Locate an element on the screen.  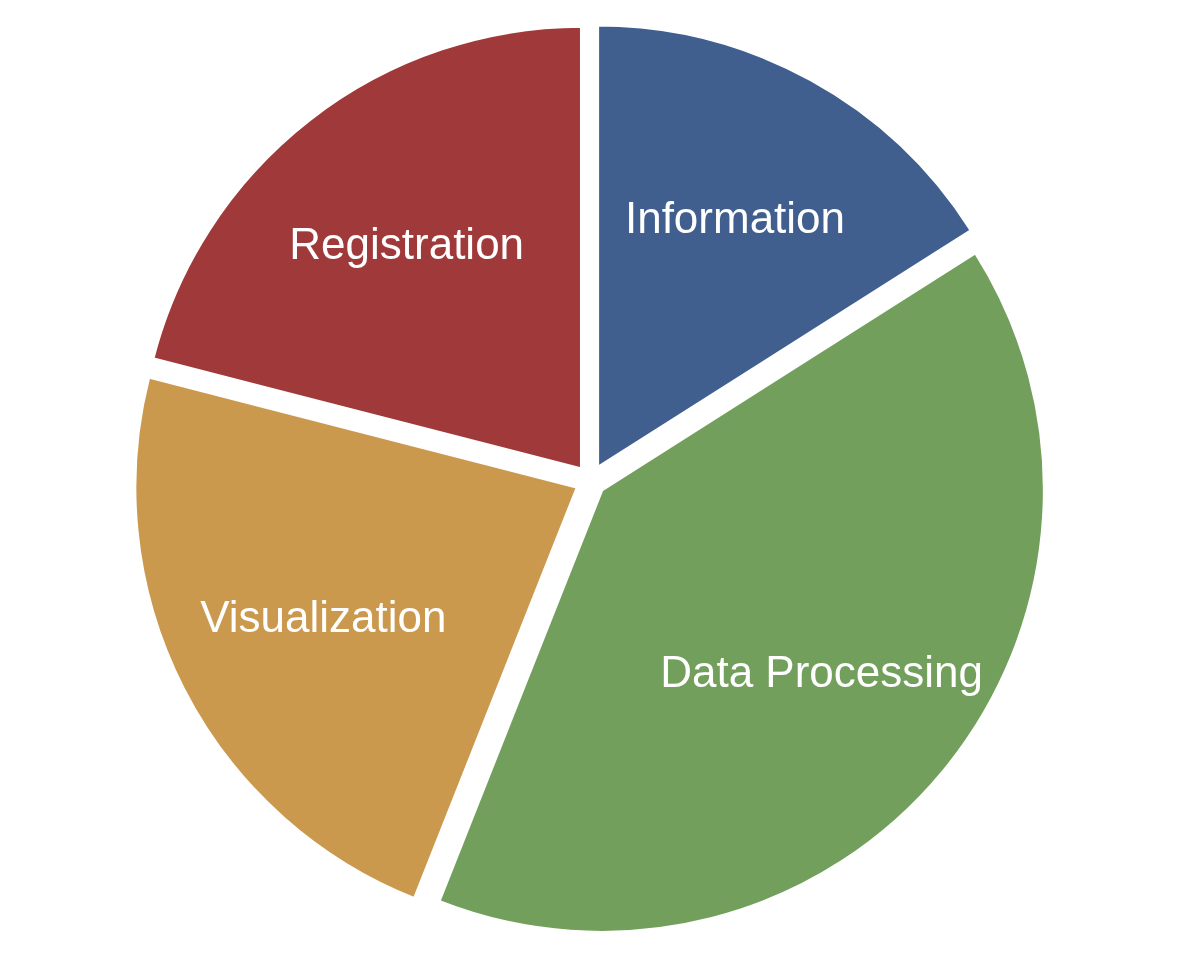
slice-label: Registration is located at coordinates (407, 244).